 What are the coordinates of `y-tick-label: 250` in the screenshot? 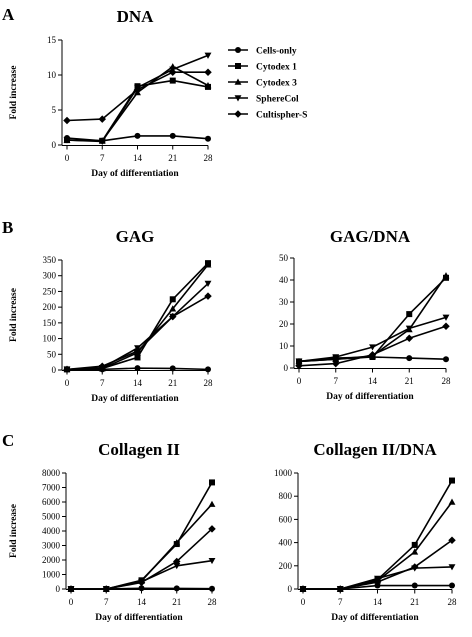 It's located at (50, 291).